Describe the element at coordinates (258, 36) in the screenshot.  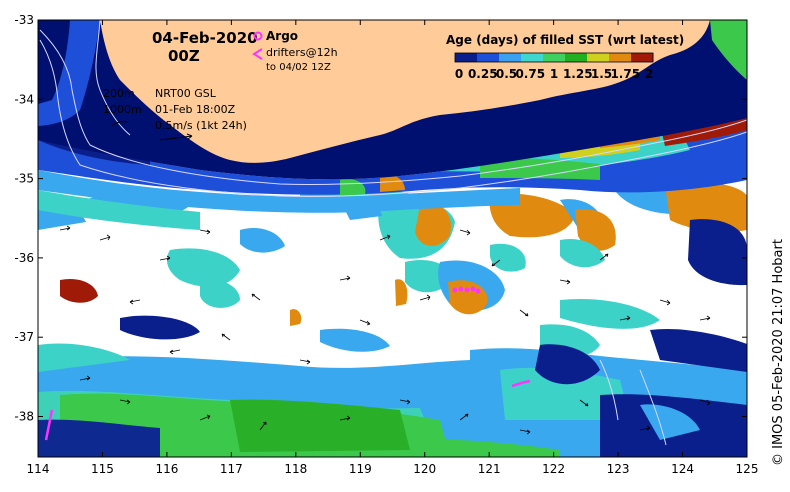
I see `argo-symbol-icon` at that location.